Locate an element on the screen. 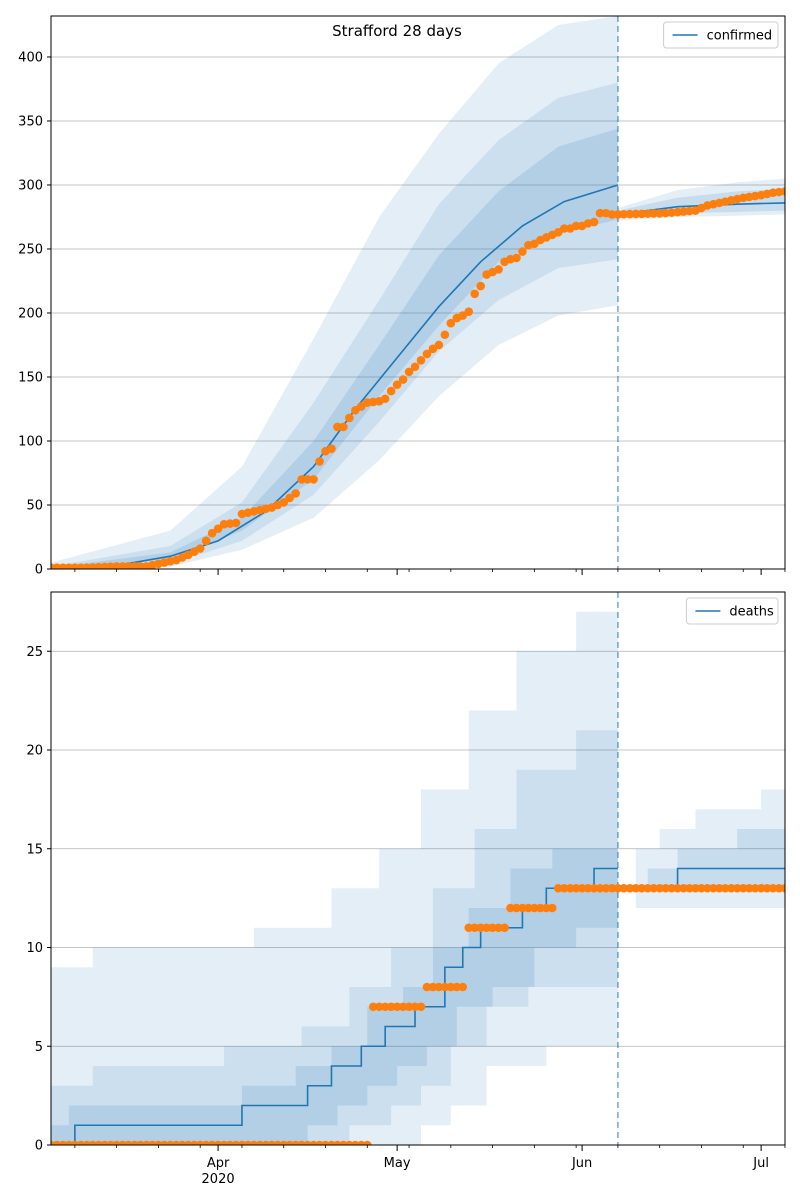  uncertainty-band-inner is located at coordinates (701, 859).